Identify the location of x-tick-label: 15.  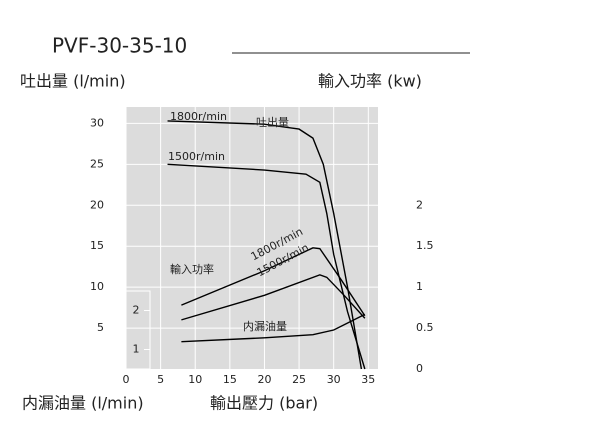
(230, 379).